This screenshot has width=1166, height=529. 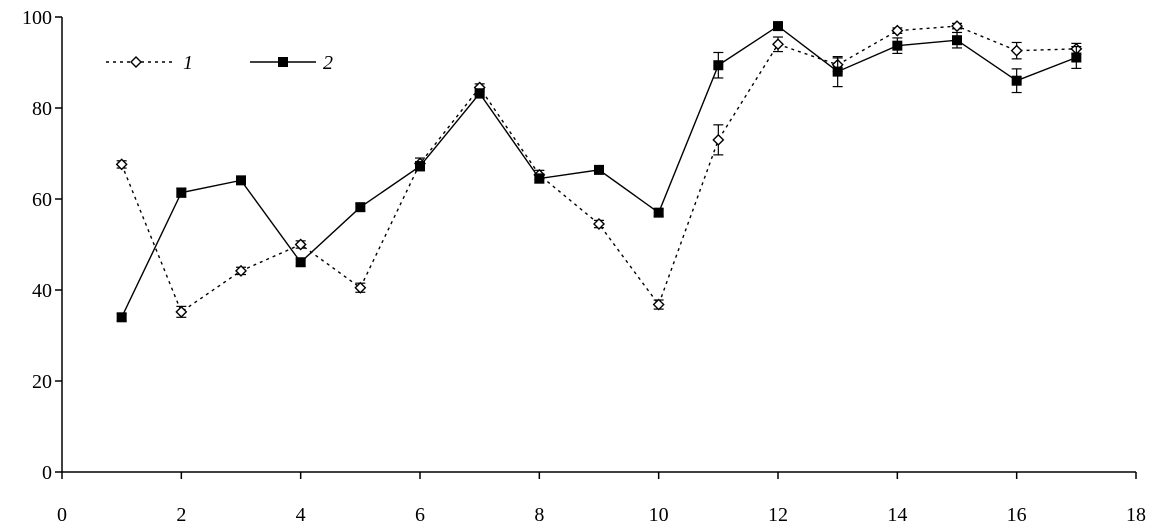 What do you see at coordinates (62, 515) in the screenshot?
I see `x-tick-label: 0` at bounding box center [62, 515].